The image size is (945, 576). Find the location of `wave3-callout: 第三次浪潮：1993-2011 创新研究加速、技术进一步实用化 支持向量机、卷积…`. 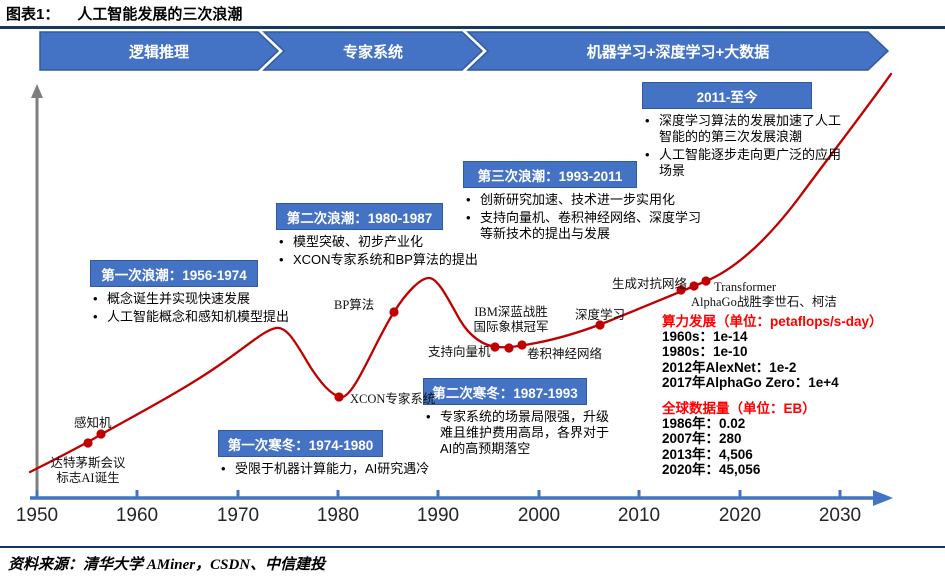

wave3-callout: 第三次浪潮：1993-2011 创新研究加速、技术进一步实用化 支持向量机、卷积… is located at coordinates (582, 201).